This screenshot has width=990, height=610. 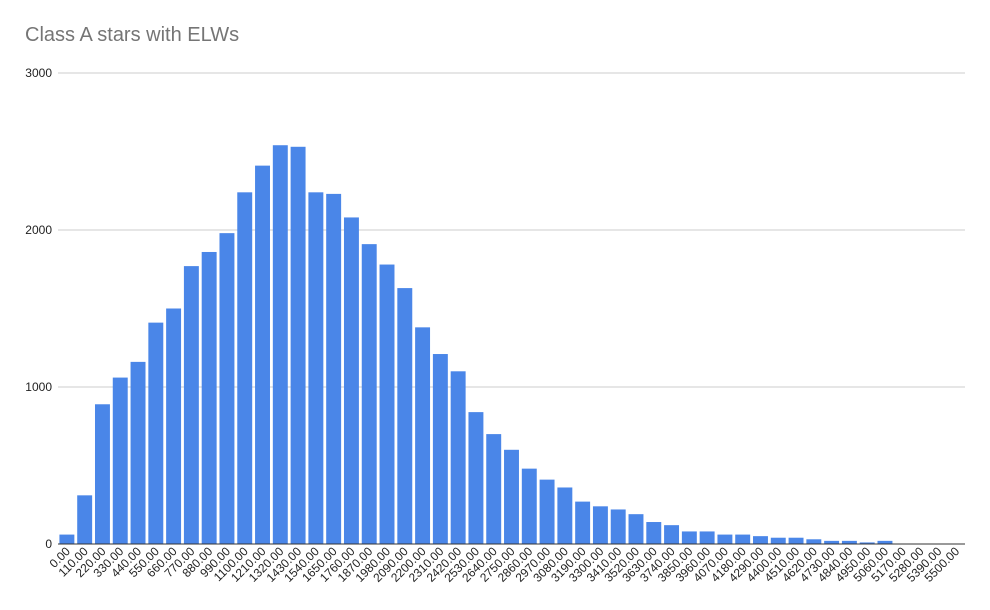 What do you see at coordinates (38, 73) in the screenshot?
I see `y-tick-label: 3000` at bounding box center [38, 73].